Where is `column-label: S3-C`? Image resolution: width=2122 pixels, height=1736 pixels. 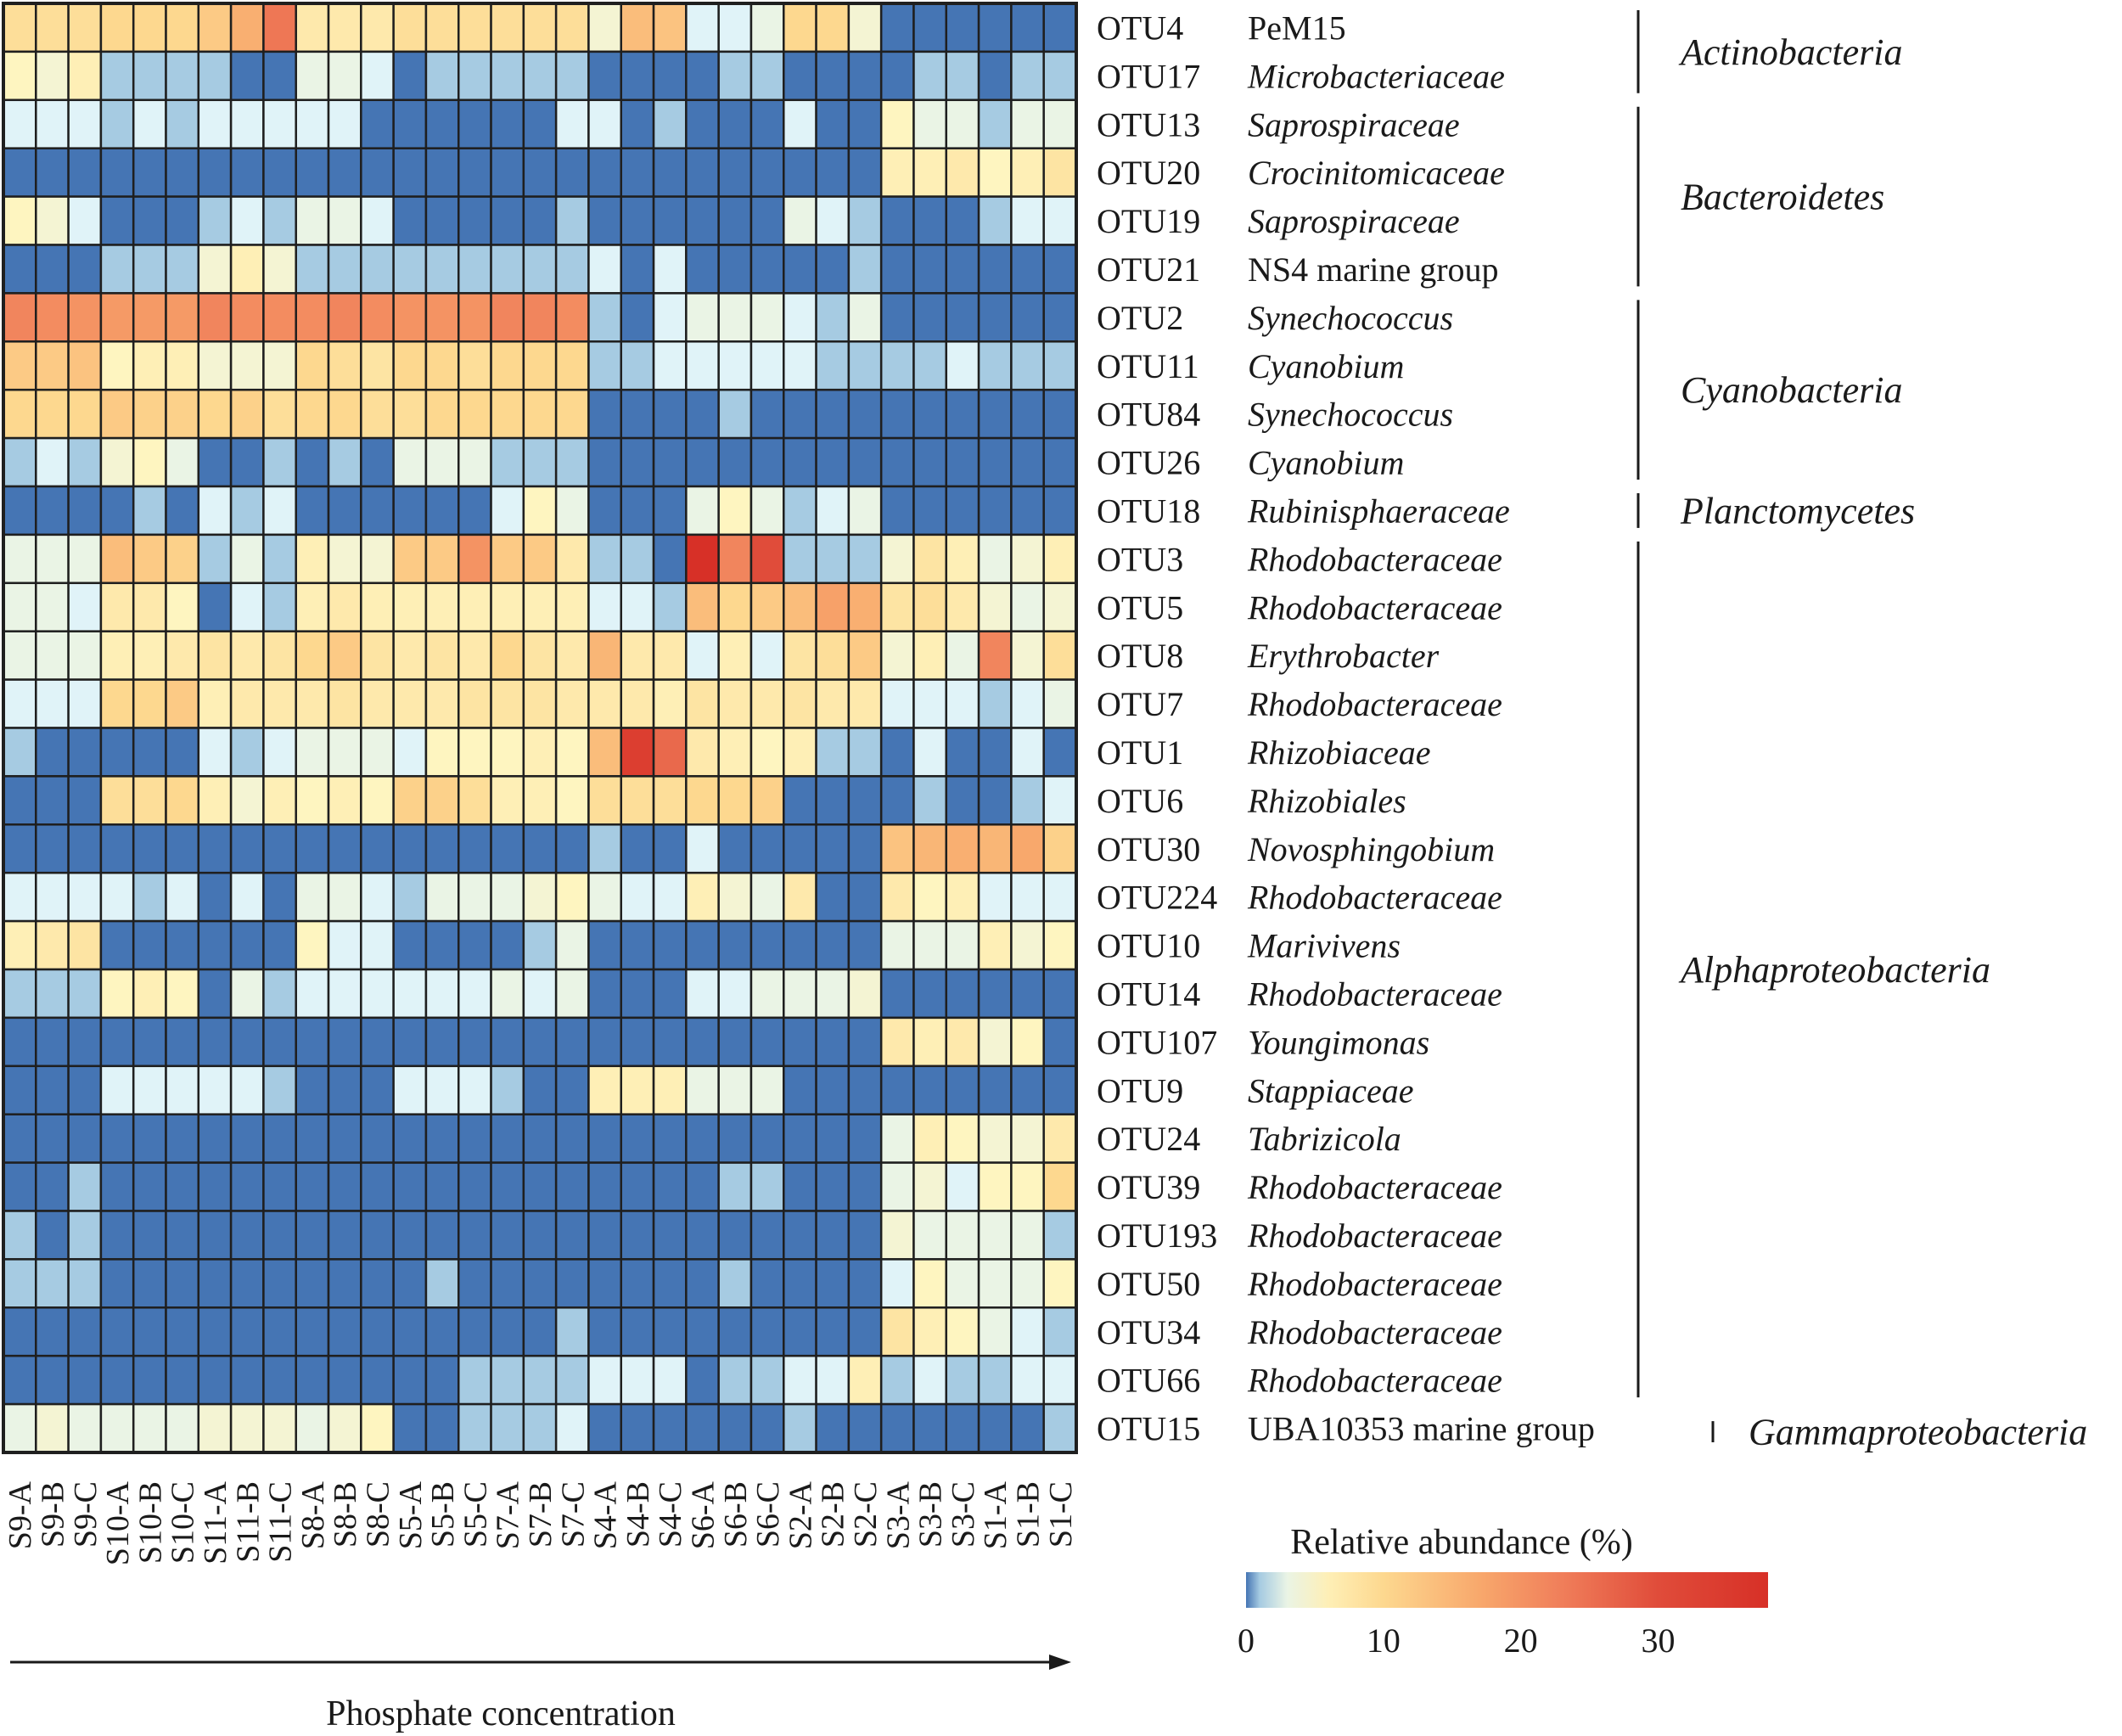 column-label: S3-C is located at coordinates (964, 1515).